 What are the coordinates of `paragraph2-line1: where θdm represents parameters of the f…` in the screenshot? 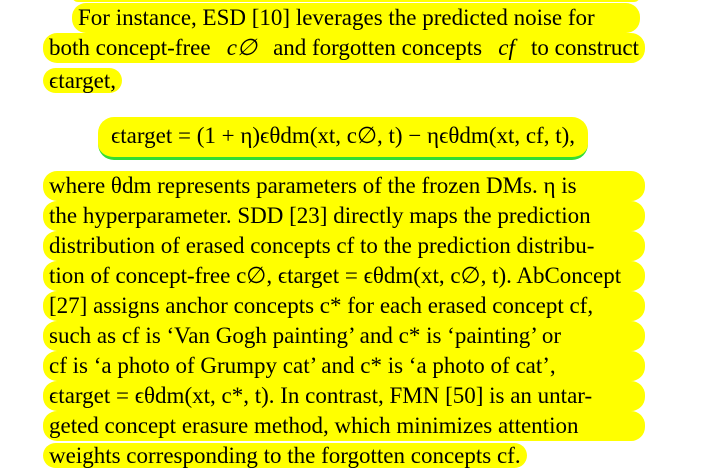 It's located at (344, 186).